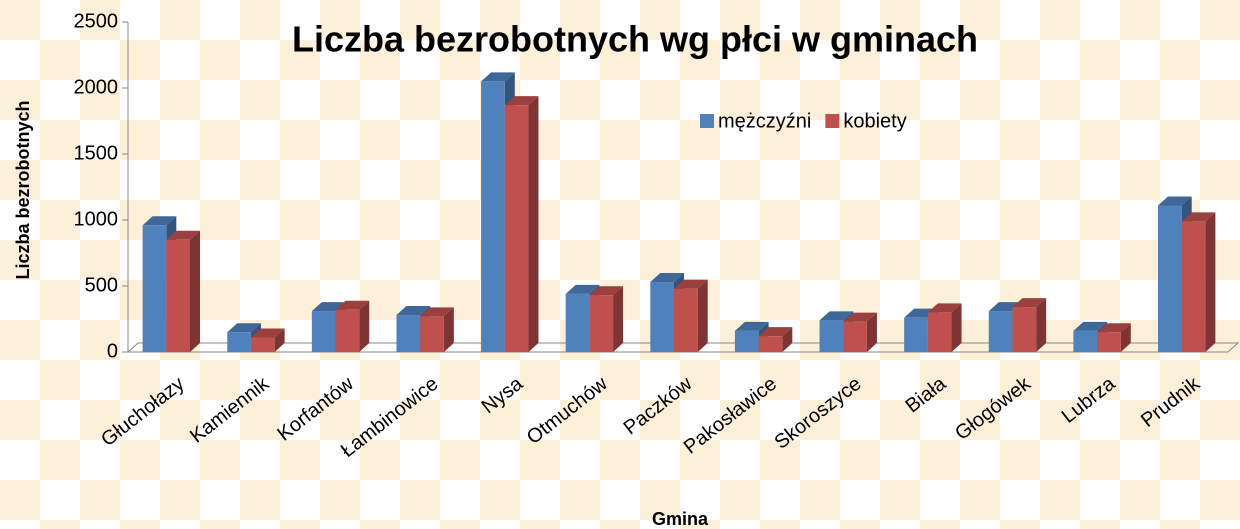  What do you see at coordinates (680, 519) in the screenshot?
I see `x-axis-label: Gmina` at bounding box center [680, 519].